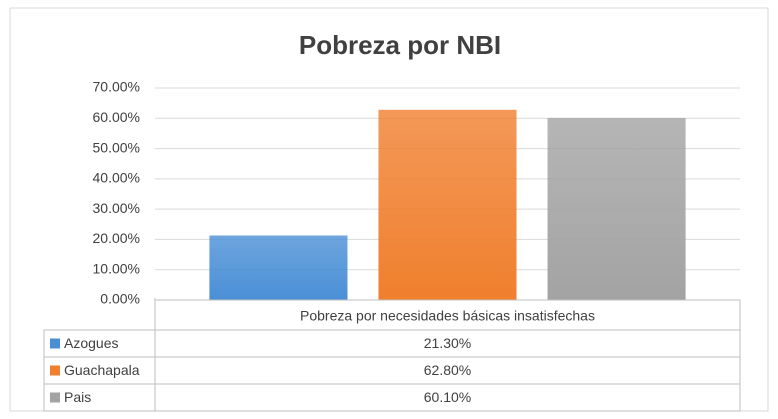 The height and width of the screenshot is (419, 778). Describe the element at coordinates (116, 208) in the screenshot. I see `y-tick-label: 30.00%` at that location.